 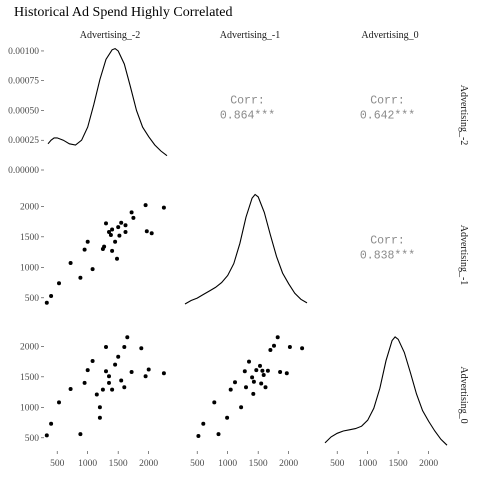 What do you see at coordinates (247, 116) in the screenshot?
I see `corr-value: 0.864***` at bounding box center [247, 116].